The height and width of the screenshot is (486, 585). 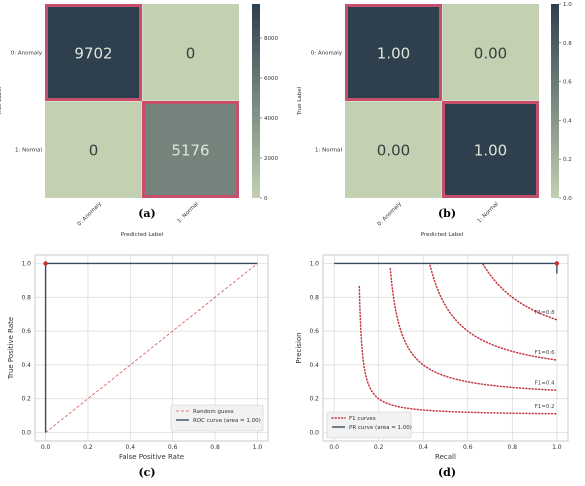 I want to click on y-axis-label: True Positive Rate, so click(x=11, y=348).